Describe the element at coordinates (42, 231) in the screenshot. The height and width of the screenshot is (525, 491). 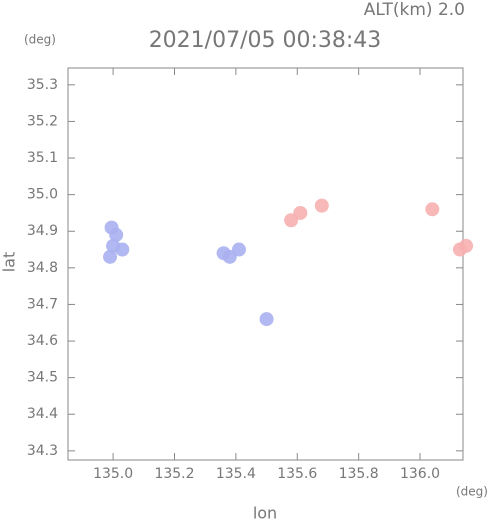
I see `y-tick-label: 34.9` at that location.